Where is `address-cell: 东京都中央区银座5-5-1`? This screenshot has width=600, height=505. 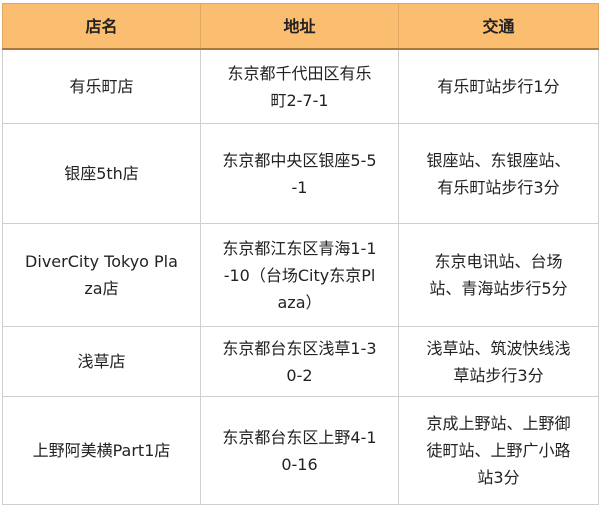 address-cell: 东京都中央区银座5-5-1 is located at coordinates (299, 173).